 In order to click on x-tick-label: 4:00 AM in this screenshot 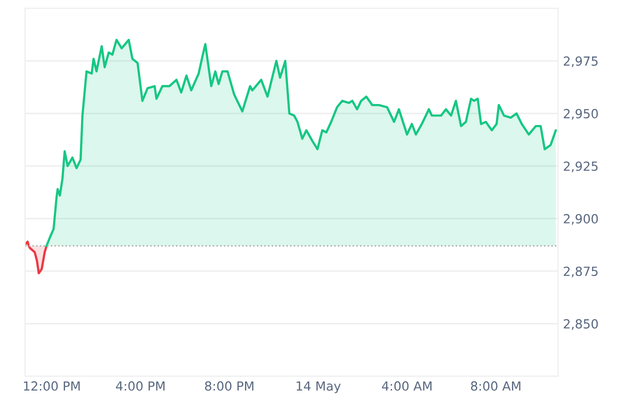, I will do `click(407, 386)`.